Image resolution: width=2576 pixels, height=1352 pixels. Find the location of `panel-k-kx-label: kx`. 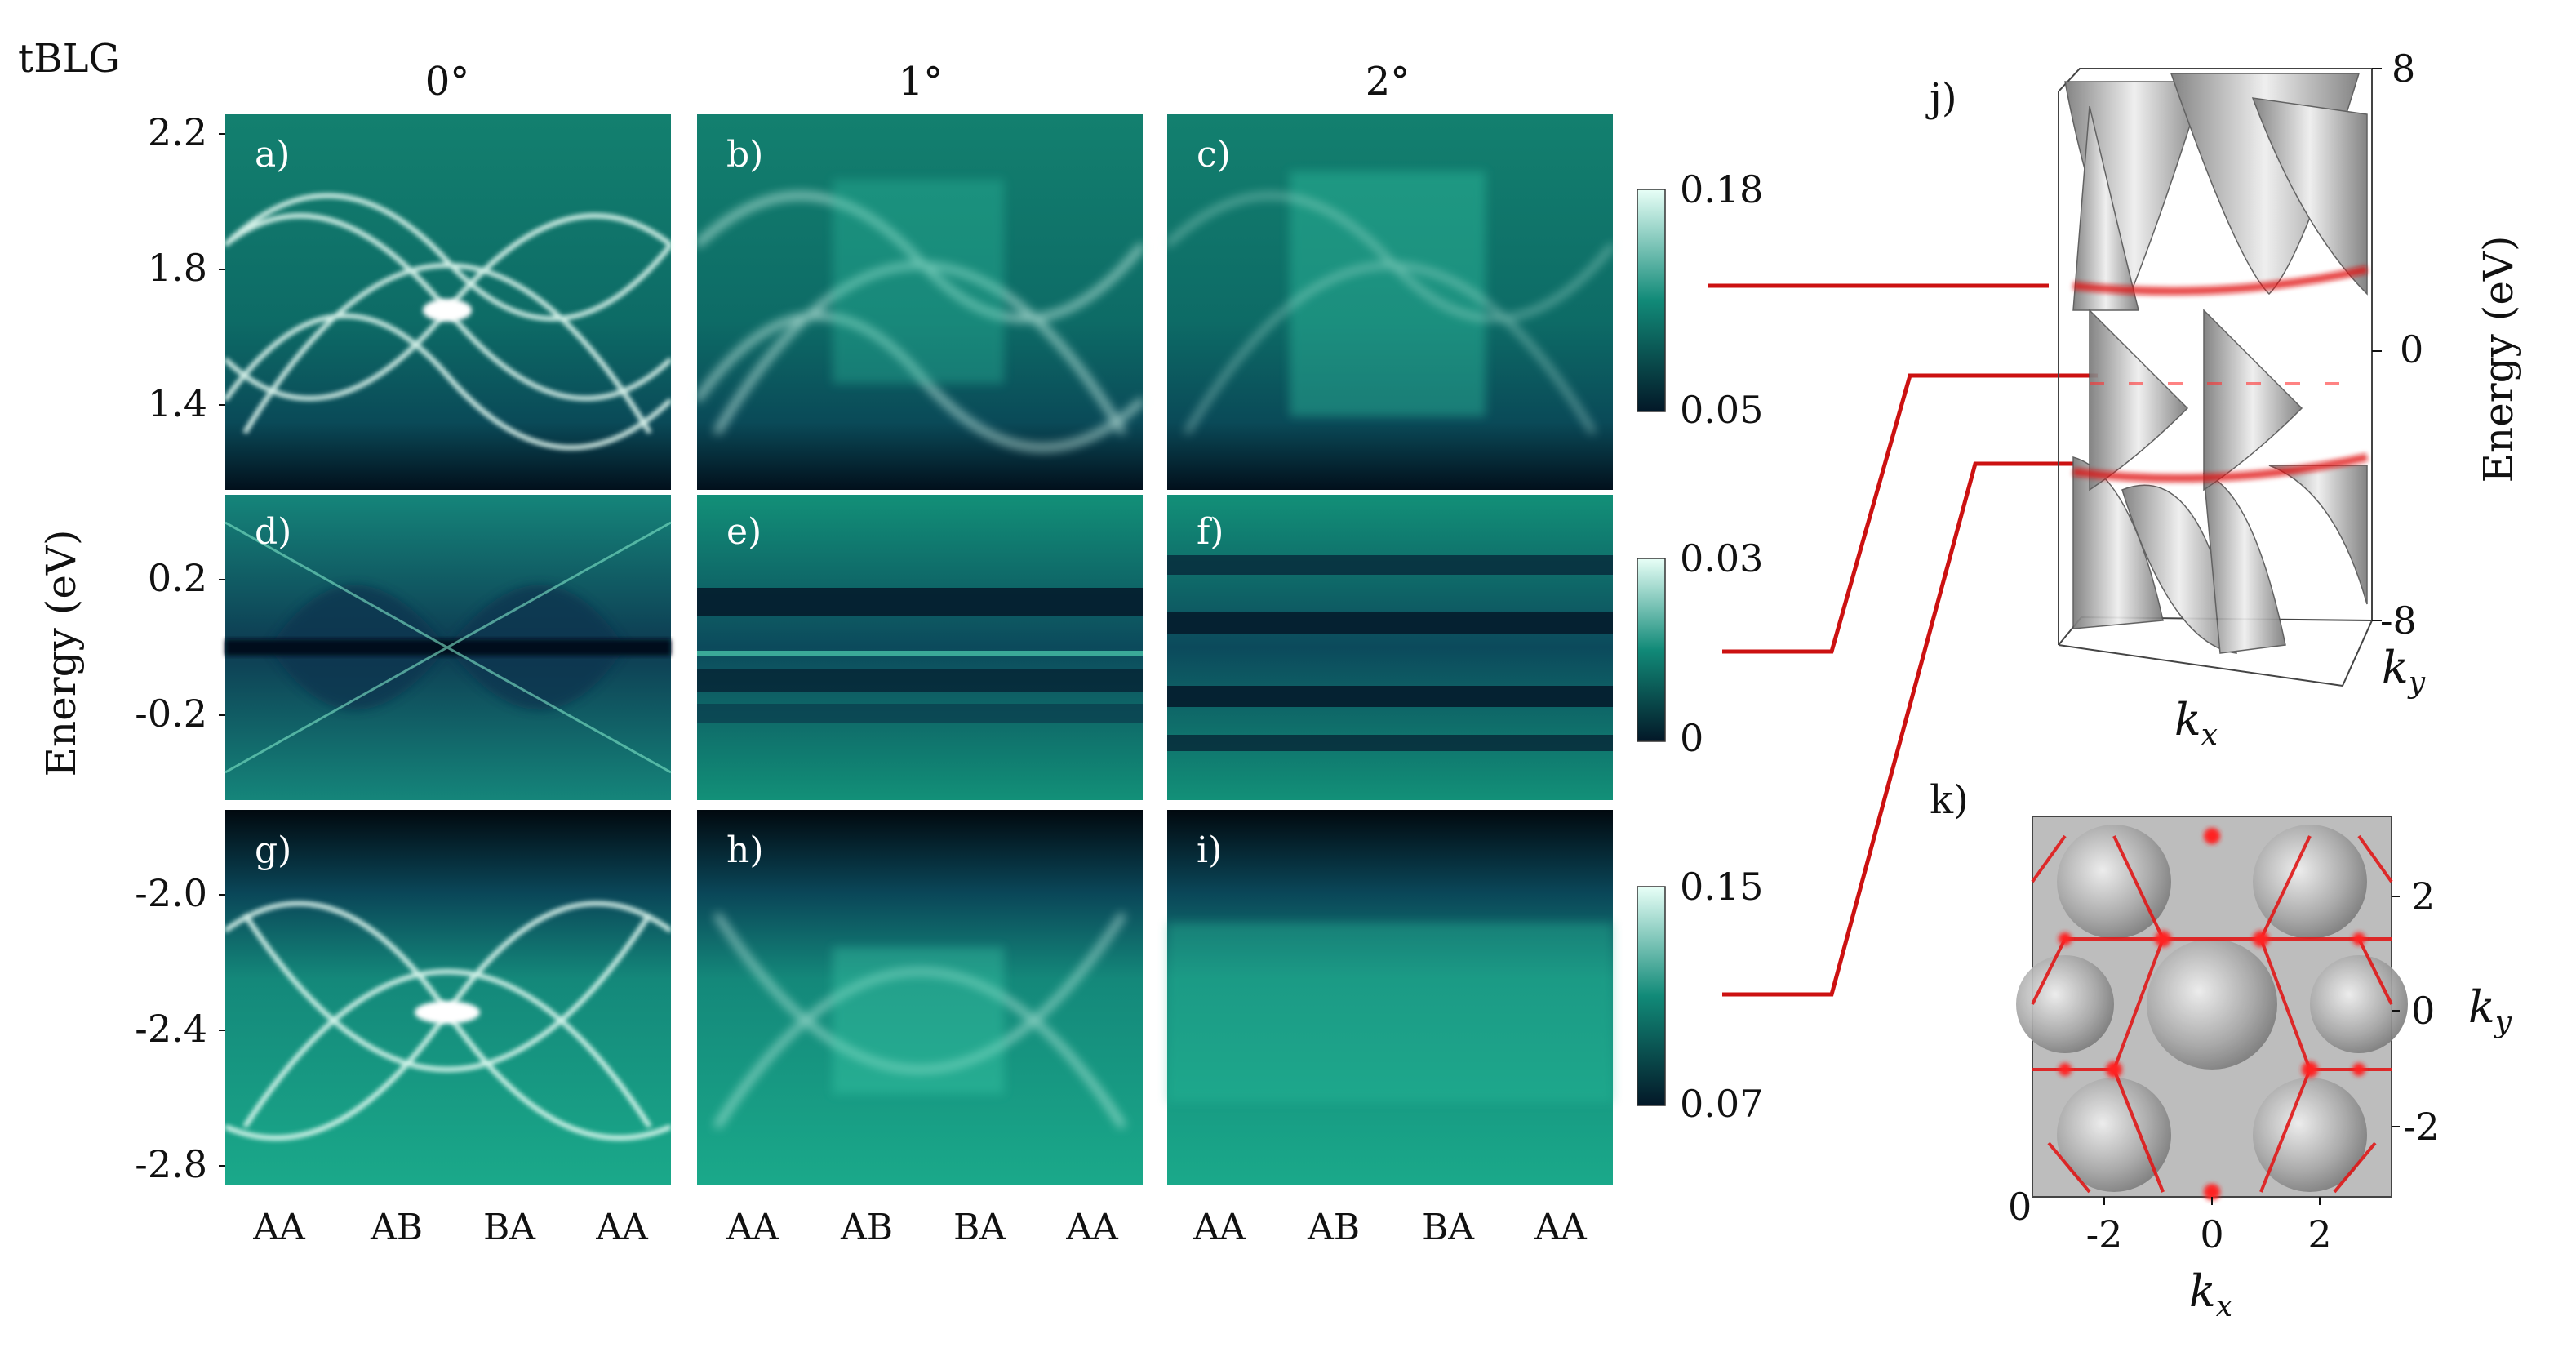

panel-k-kx-label: kx is located at coordinates (2210, 1294).